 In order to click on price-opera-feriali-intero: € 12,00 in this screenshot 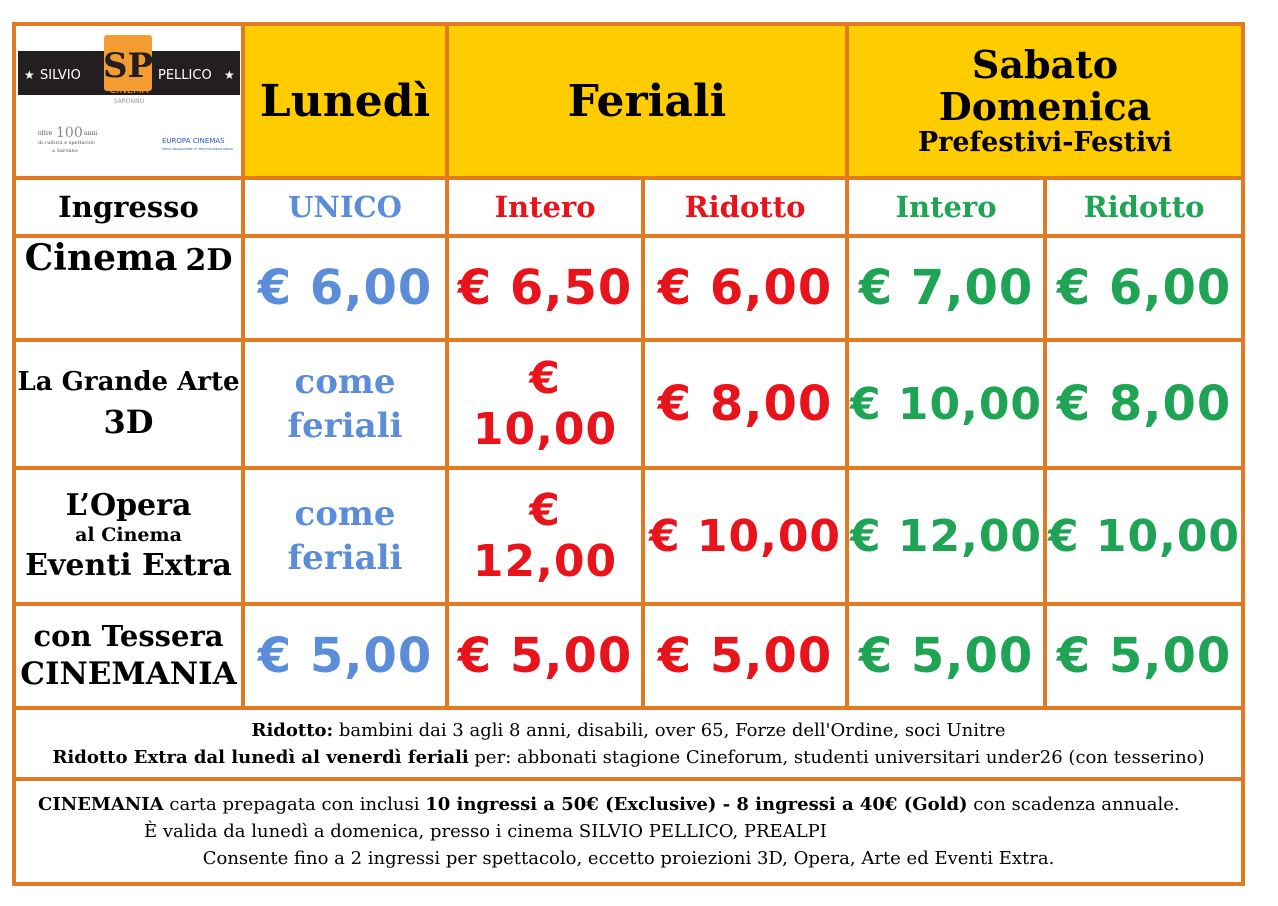, I will do `click(545, 536)`.